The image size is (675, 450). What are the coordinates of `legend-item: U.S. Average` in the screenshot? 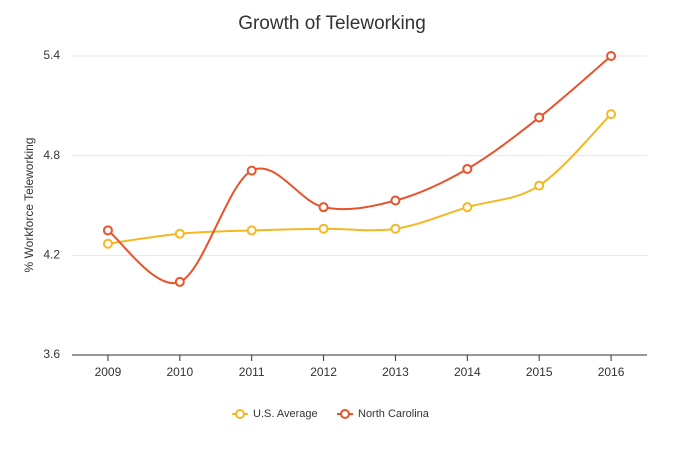 It's located at (275, 414).